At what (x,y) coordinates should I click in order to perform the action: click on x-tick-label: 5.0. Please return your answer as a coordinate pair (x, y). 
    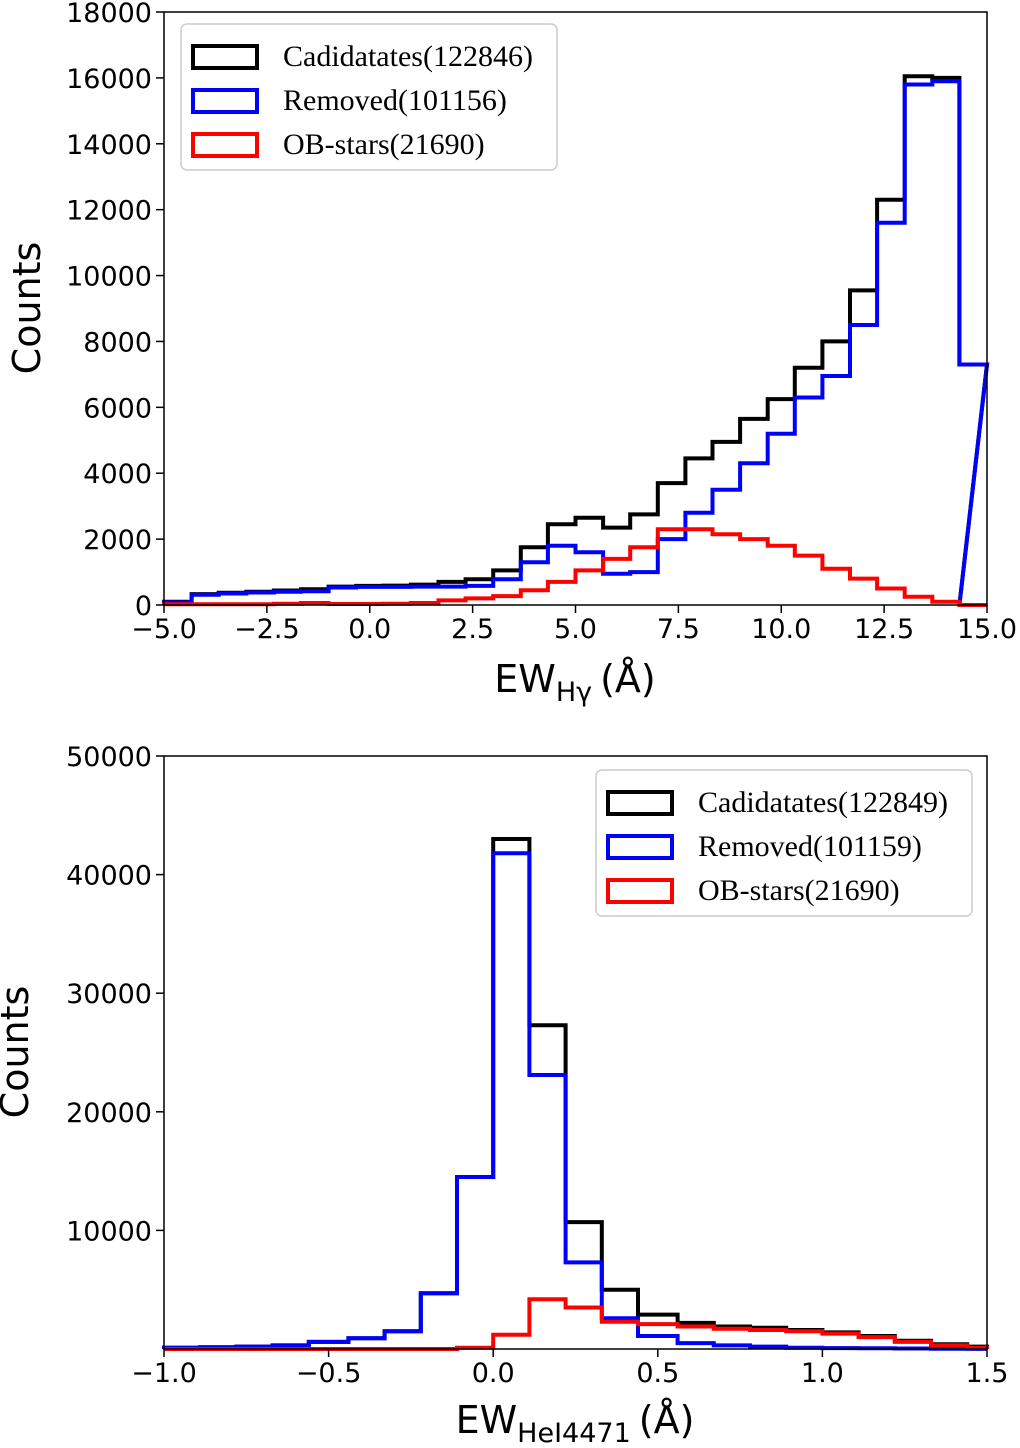
    Looking at the image, I should click on (575, 629).